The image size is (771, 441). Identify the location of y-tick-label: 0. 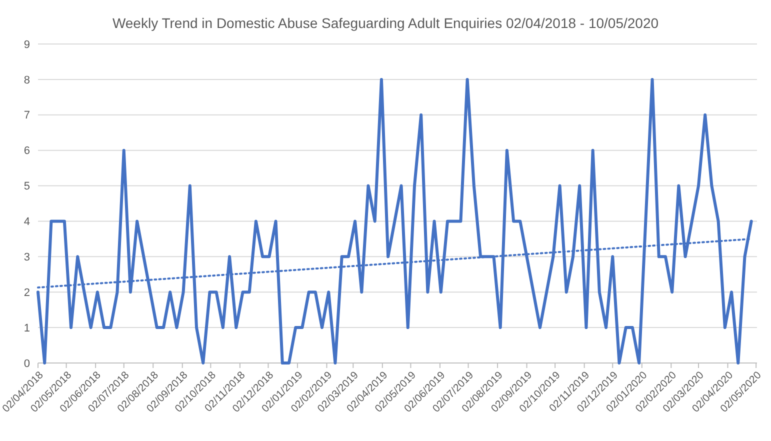
(27, 364).